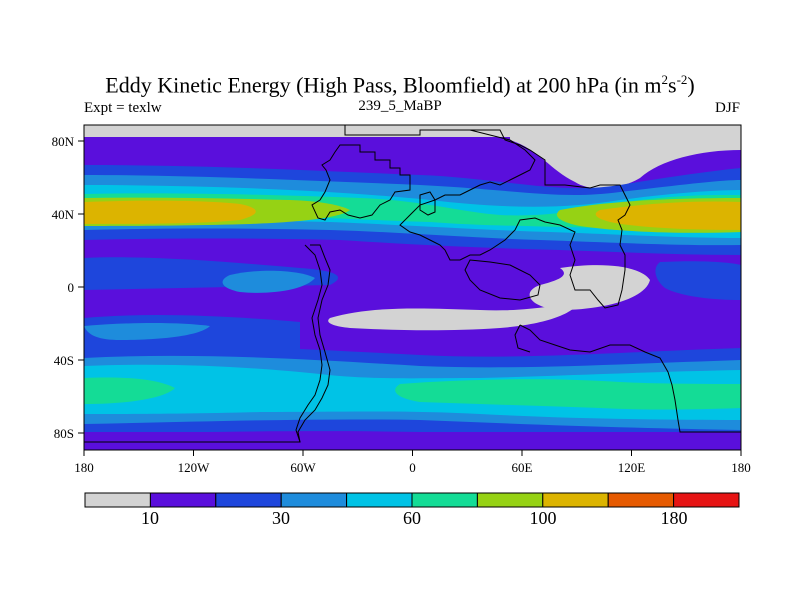  What do you see at coordinates (123, 108) in the screenshot?
I see `experiment-label: Expt = texlw` at bounding box center [123, 108].